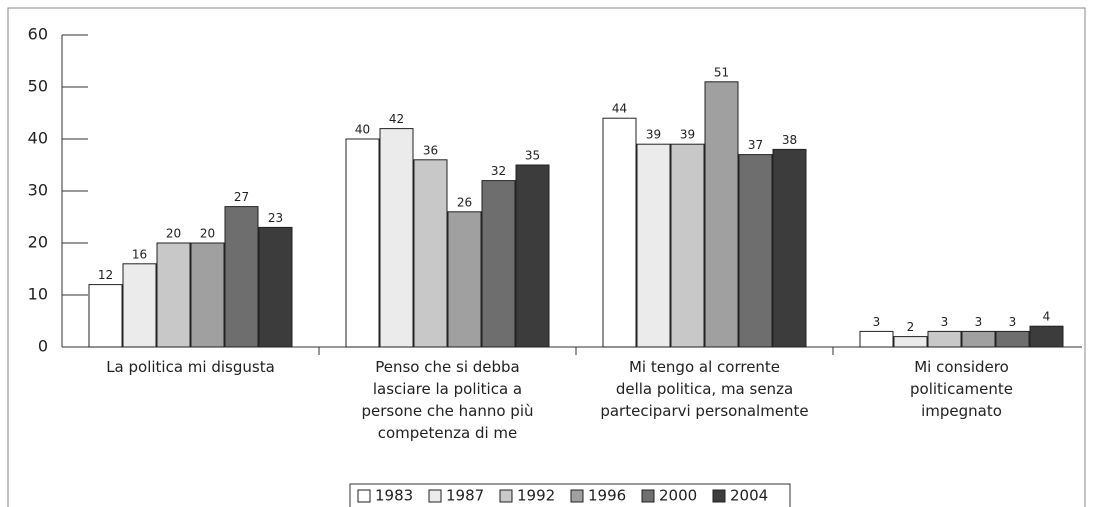 The width and height of the screenshot is (1093, 507). Describe the element at coordinates (911, 327) in the screenshot. I see `value-label: 2` at that location.